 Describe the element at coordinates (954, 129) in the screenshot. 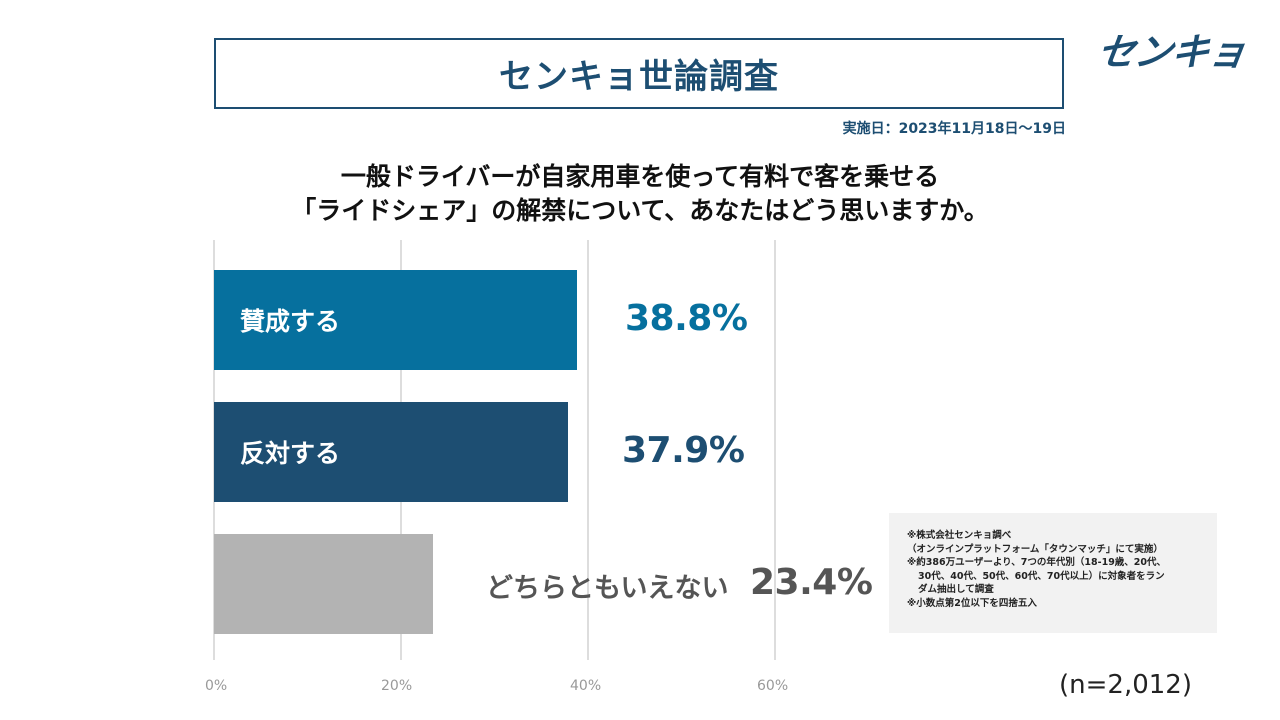

I see `survey-date: 実施日：2023年11月18日～19日` at that location.